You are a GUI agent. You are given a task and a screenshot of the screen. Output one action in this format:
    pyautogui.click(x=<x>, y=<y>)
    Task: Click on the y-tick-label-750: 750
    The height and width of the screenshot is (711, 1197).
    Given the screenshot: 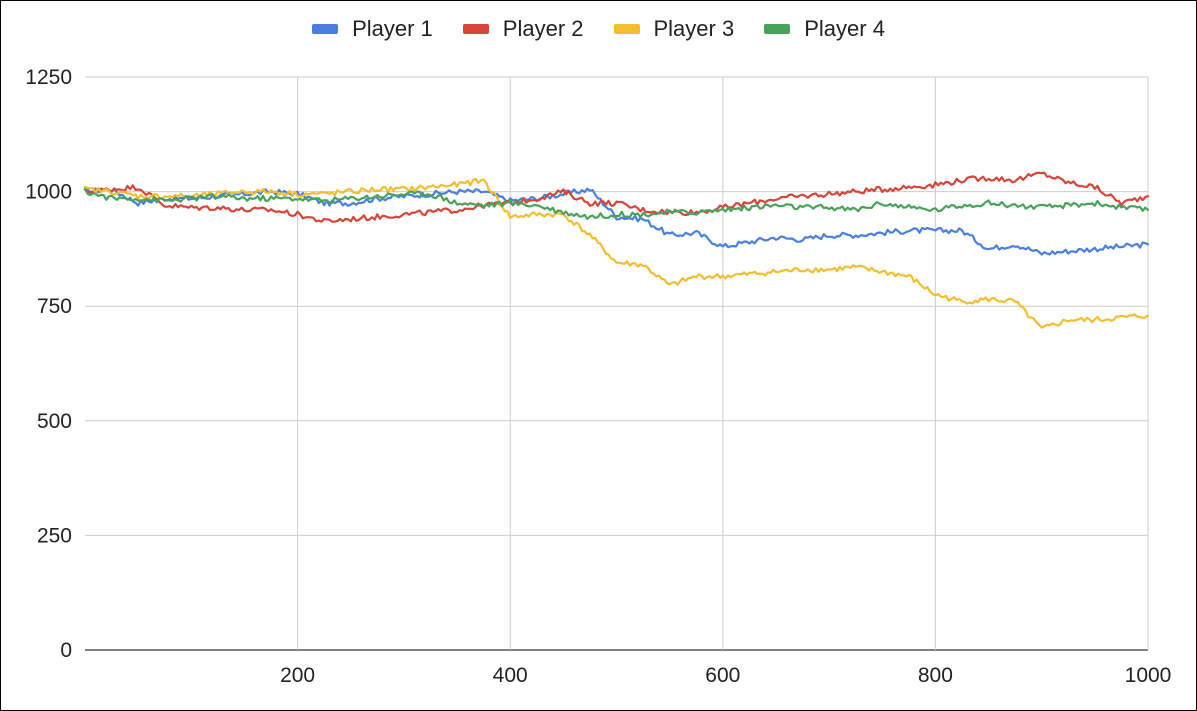 What is the action you would take?
    pyautogui.click(x=54, y=306)
    